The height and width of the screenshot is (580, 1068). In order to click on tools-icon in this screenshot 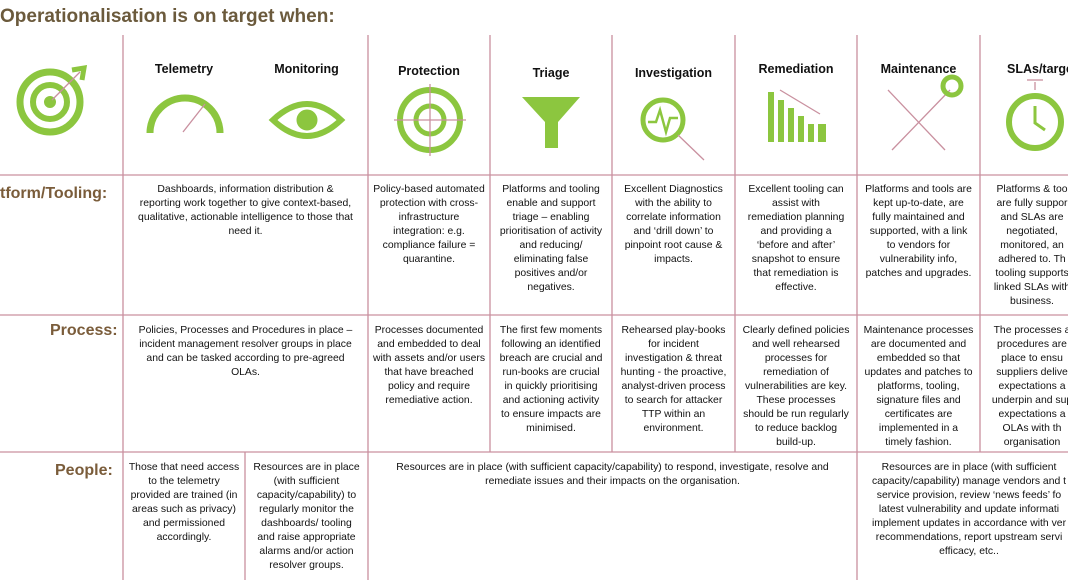, I will do `click(925, 112)`.